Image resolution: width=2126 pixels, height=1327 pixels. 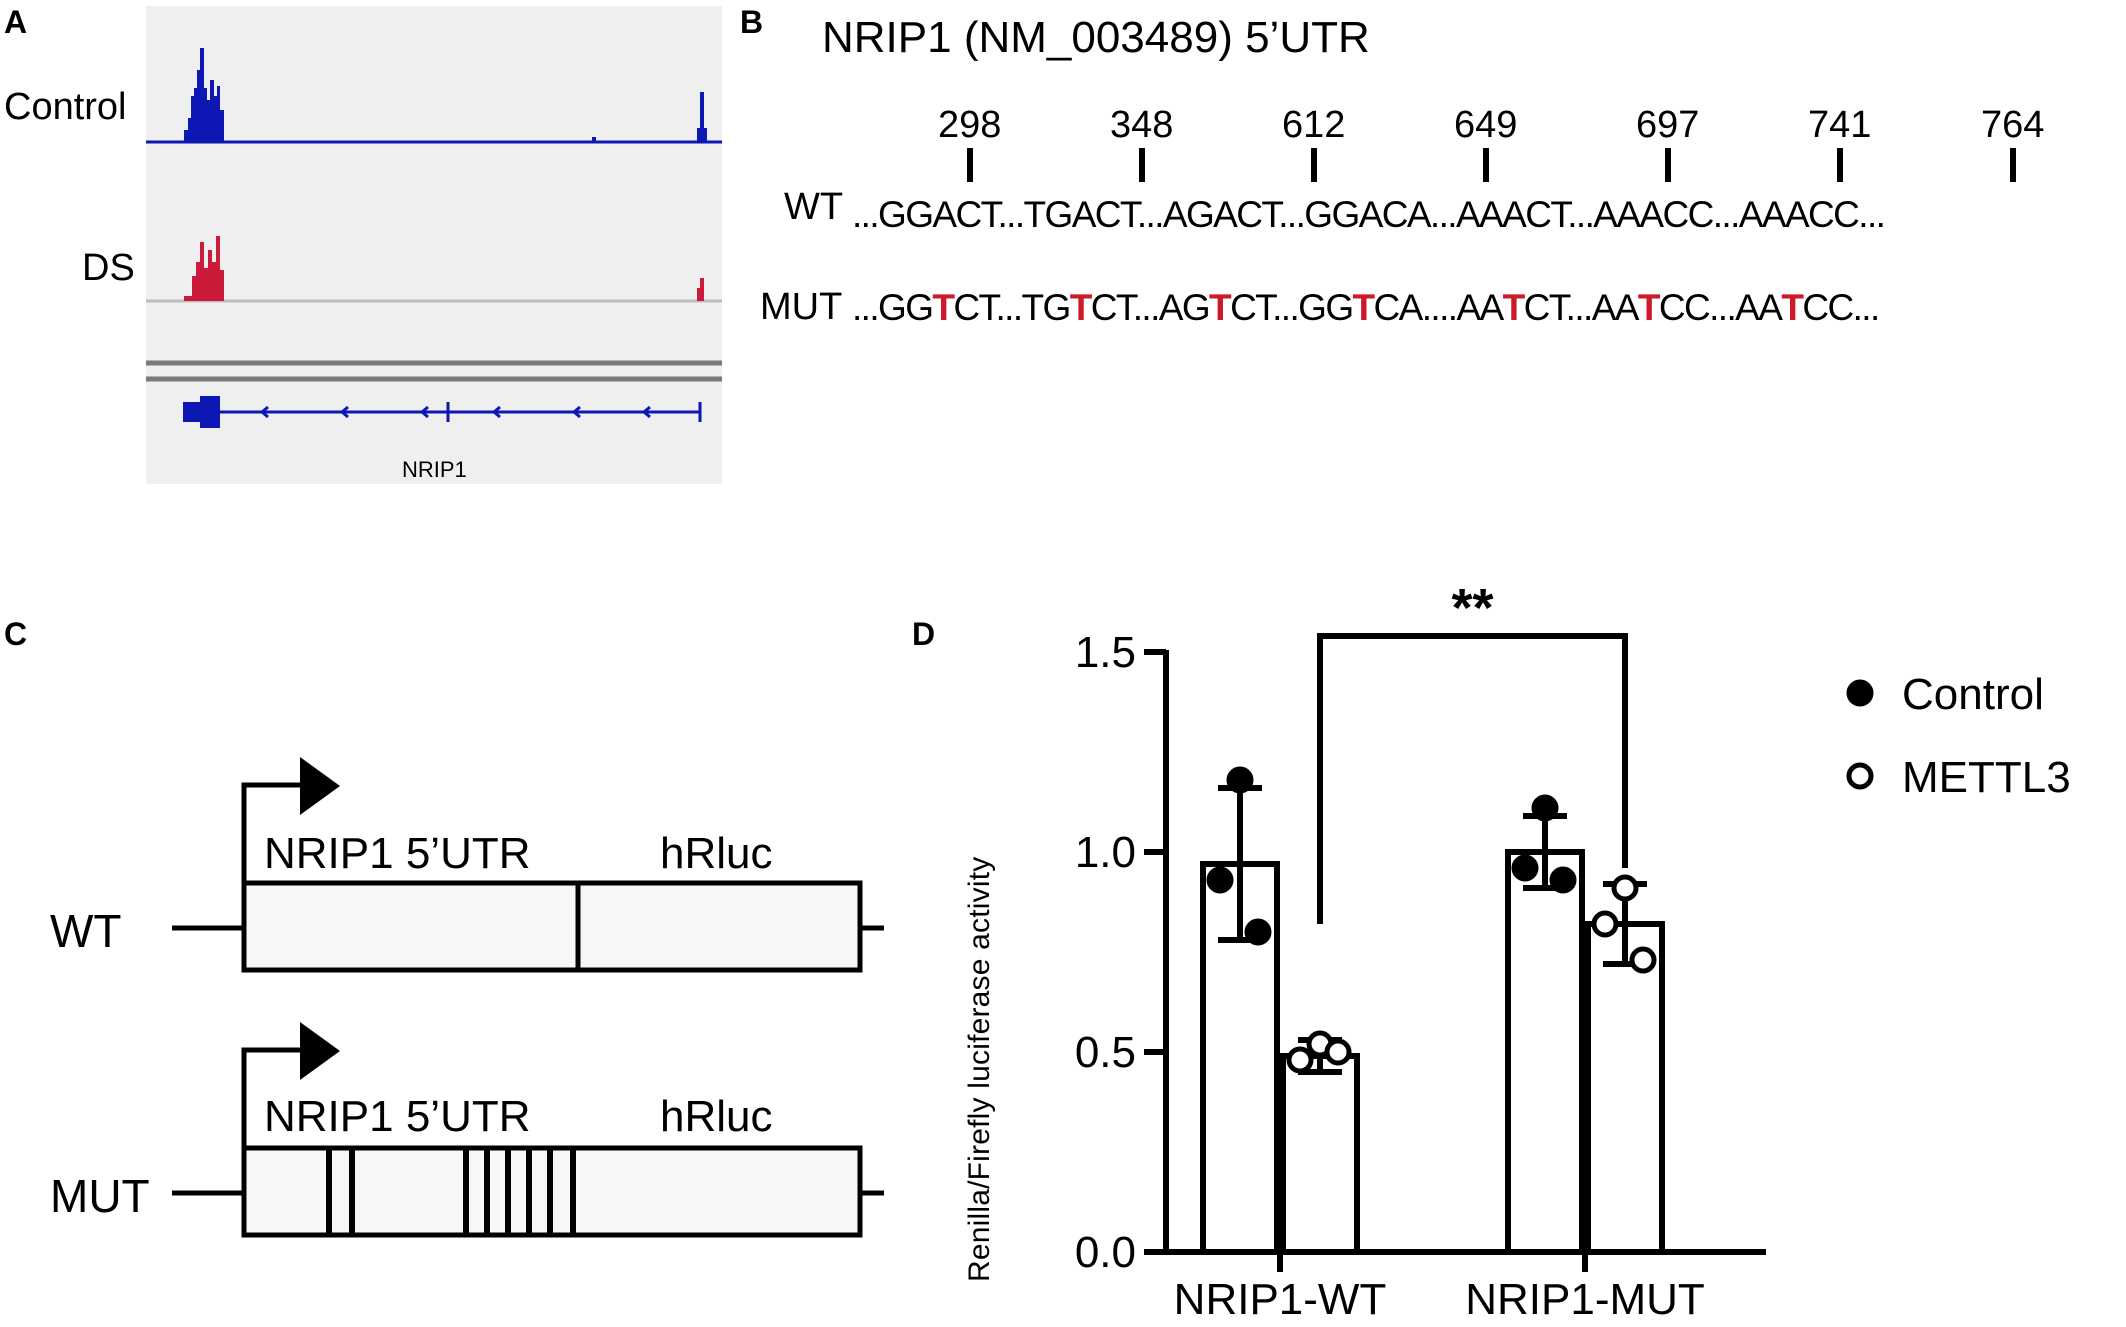 What do you see at coordinates (1105, 652) in the screenshot?
I see `y-tick-label: 1.5` at bounding box center [1105, 652].